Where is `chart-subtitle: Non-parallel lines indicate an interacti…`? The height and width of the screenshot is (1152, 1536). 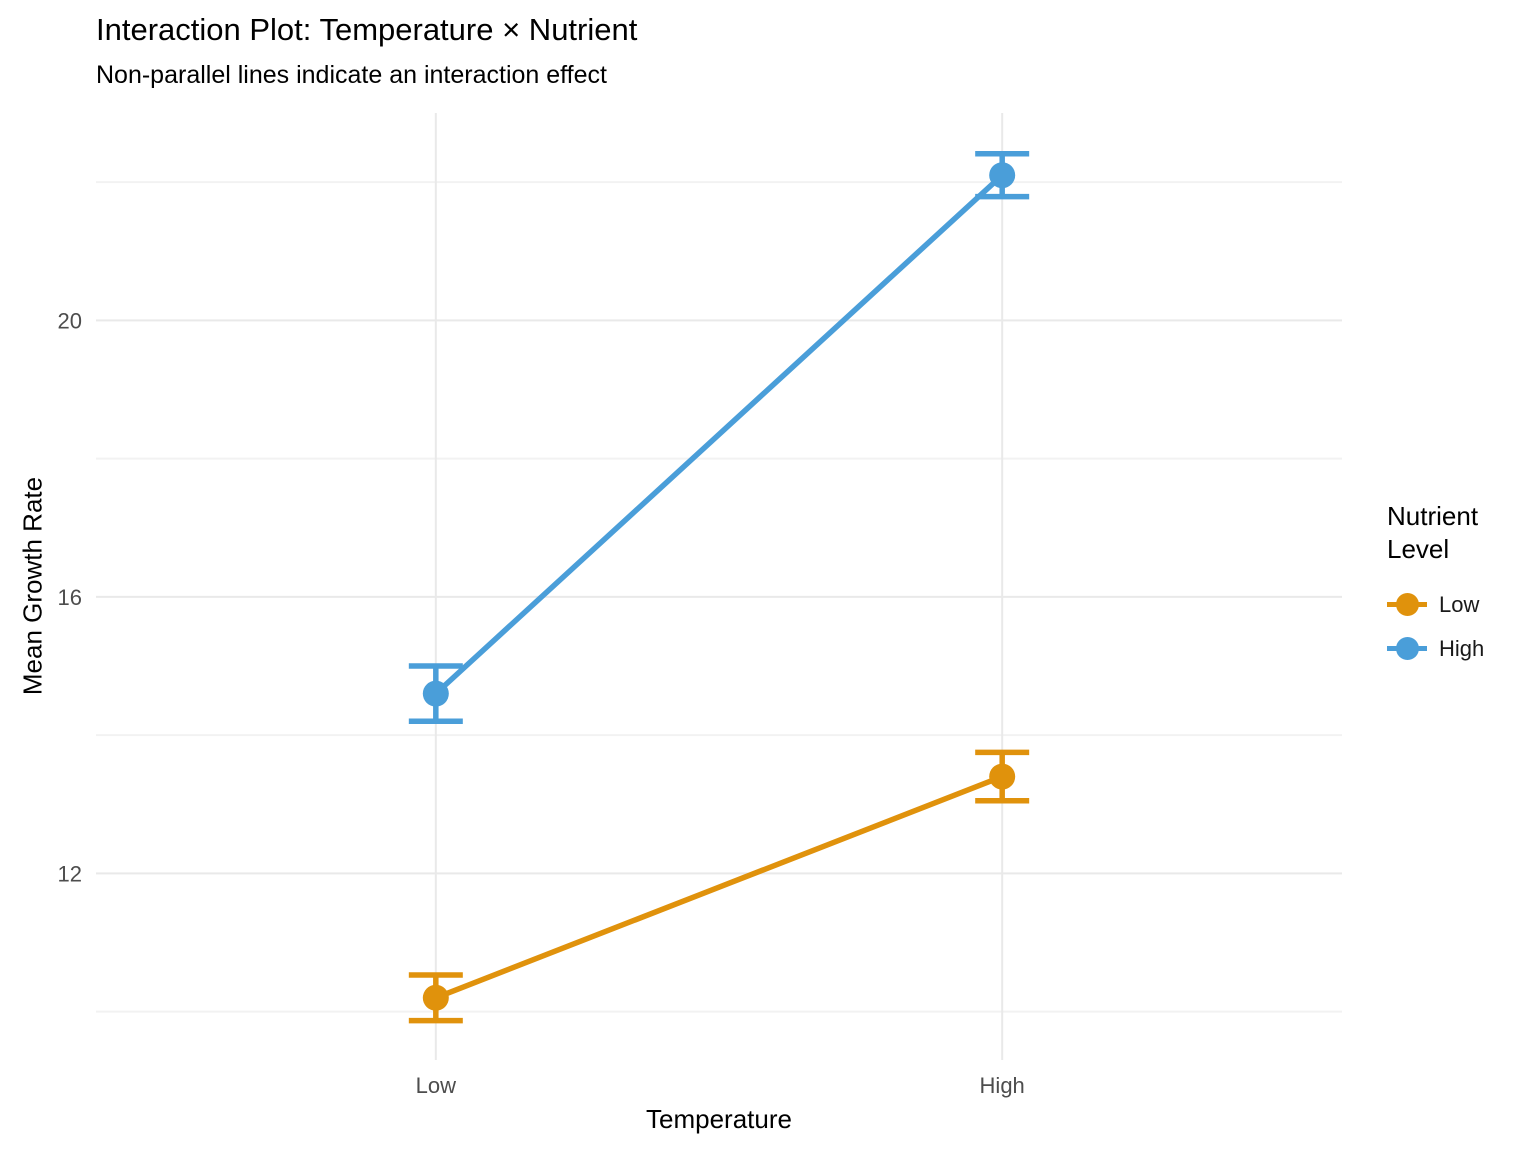
chart-subtitle: Non-parallel lines indicate an interacti… is located at coordinates (351, 75).